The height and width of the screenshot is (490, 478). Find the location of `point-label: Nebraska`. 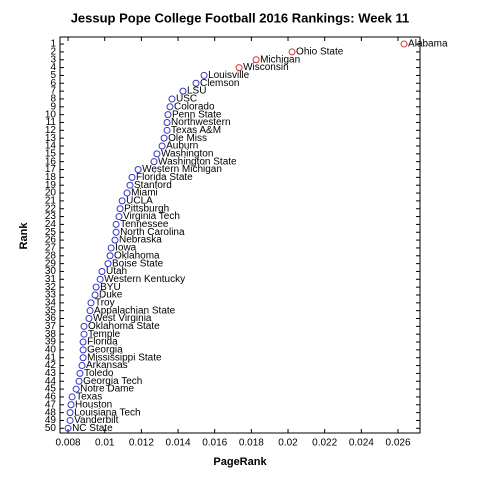

point-label: Nebraska is located at coordinates (140, 240).